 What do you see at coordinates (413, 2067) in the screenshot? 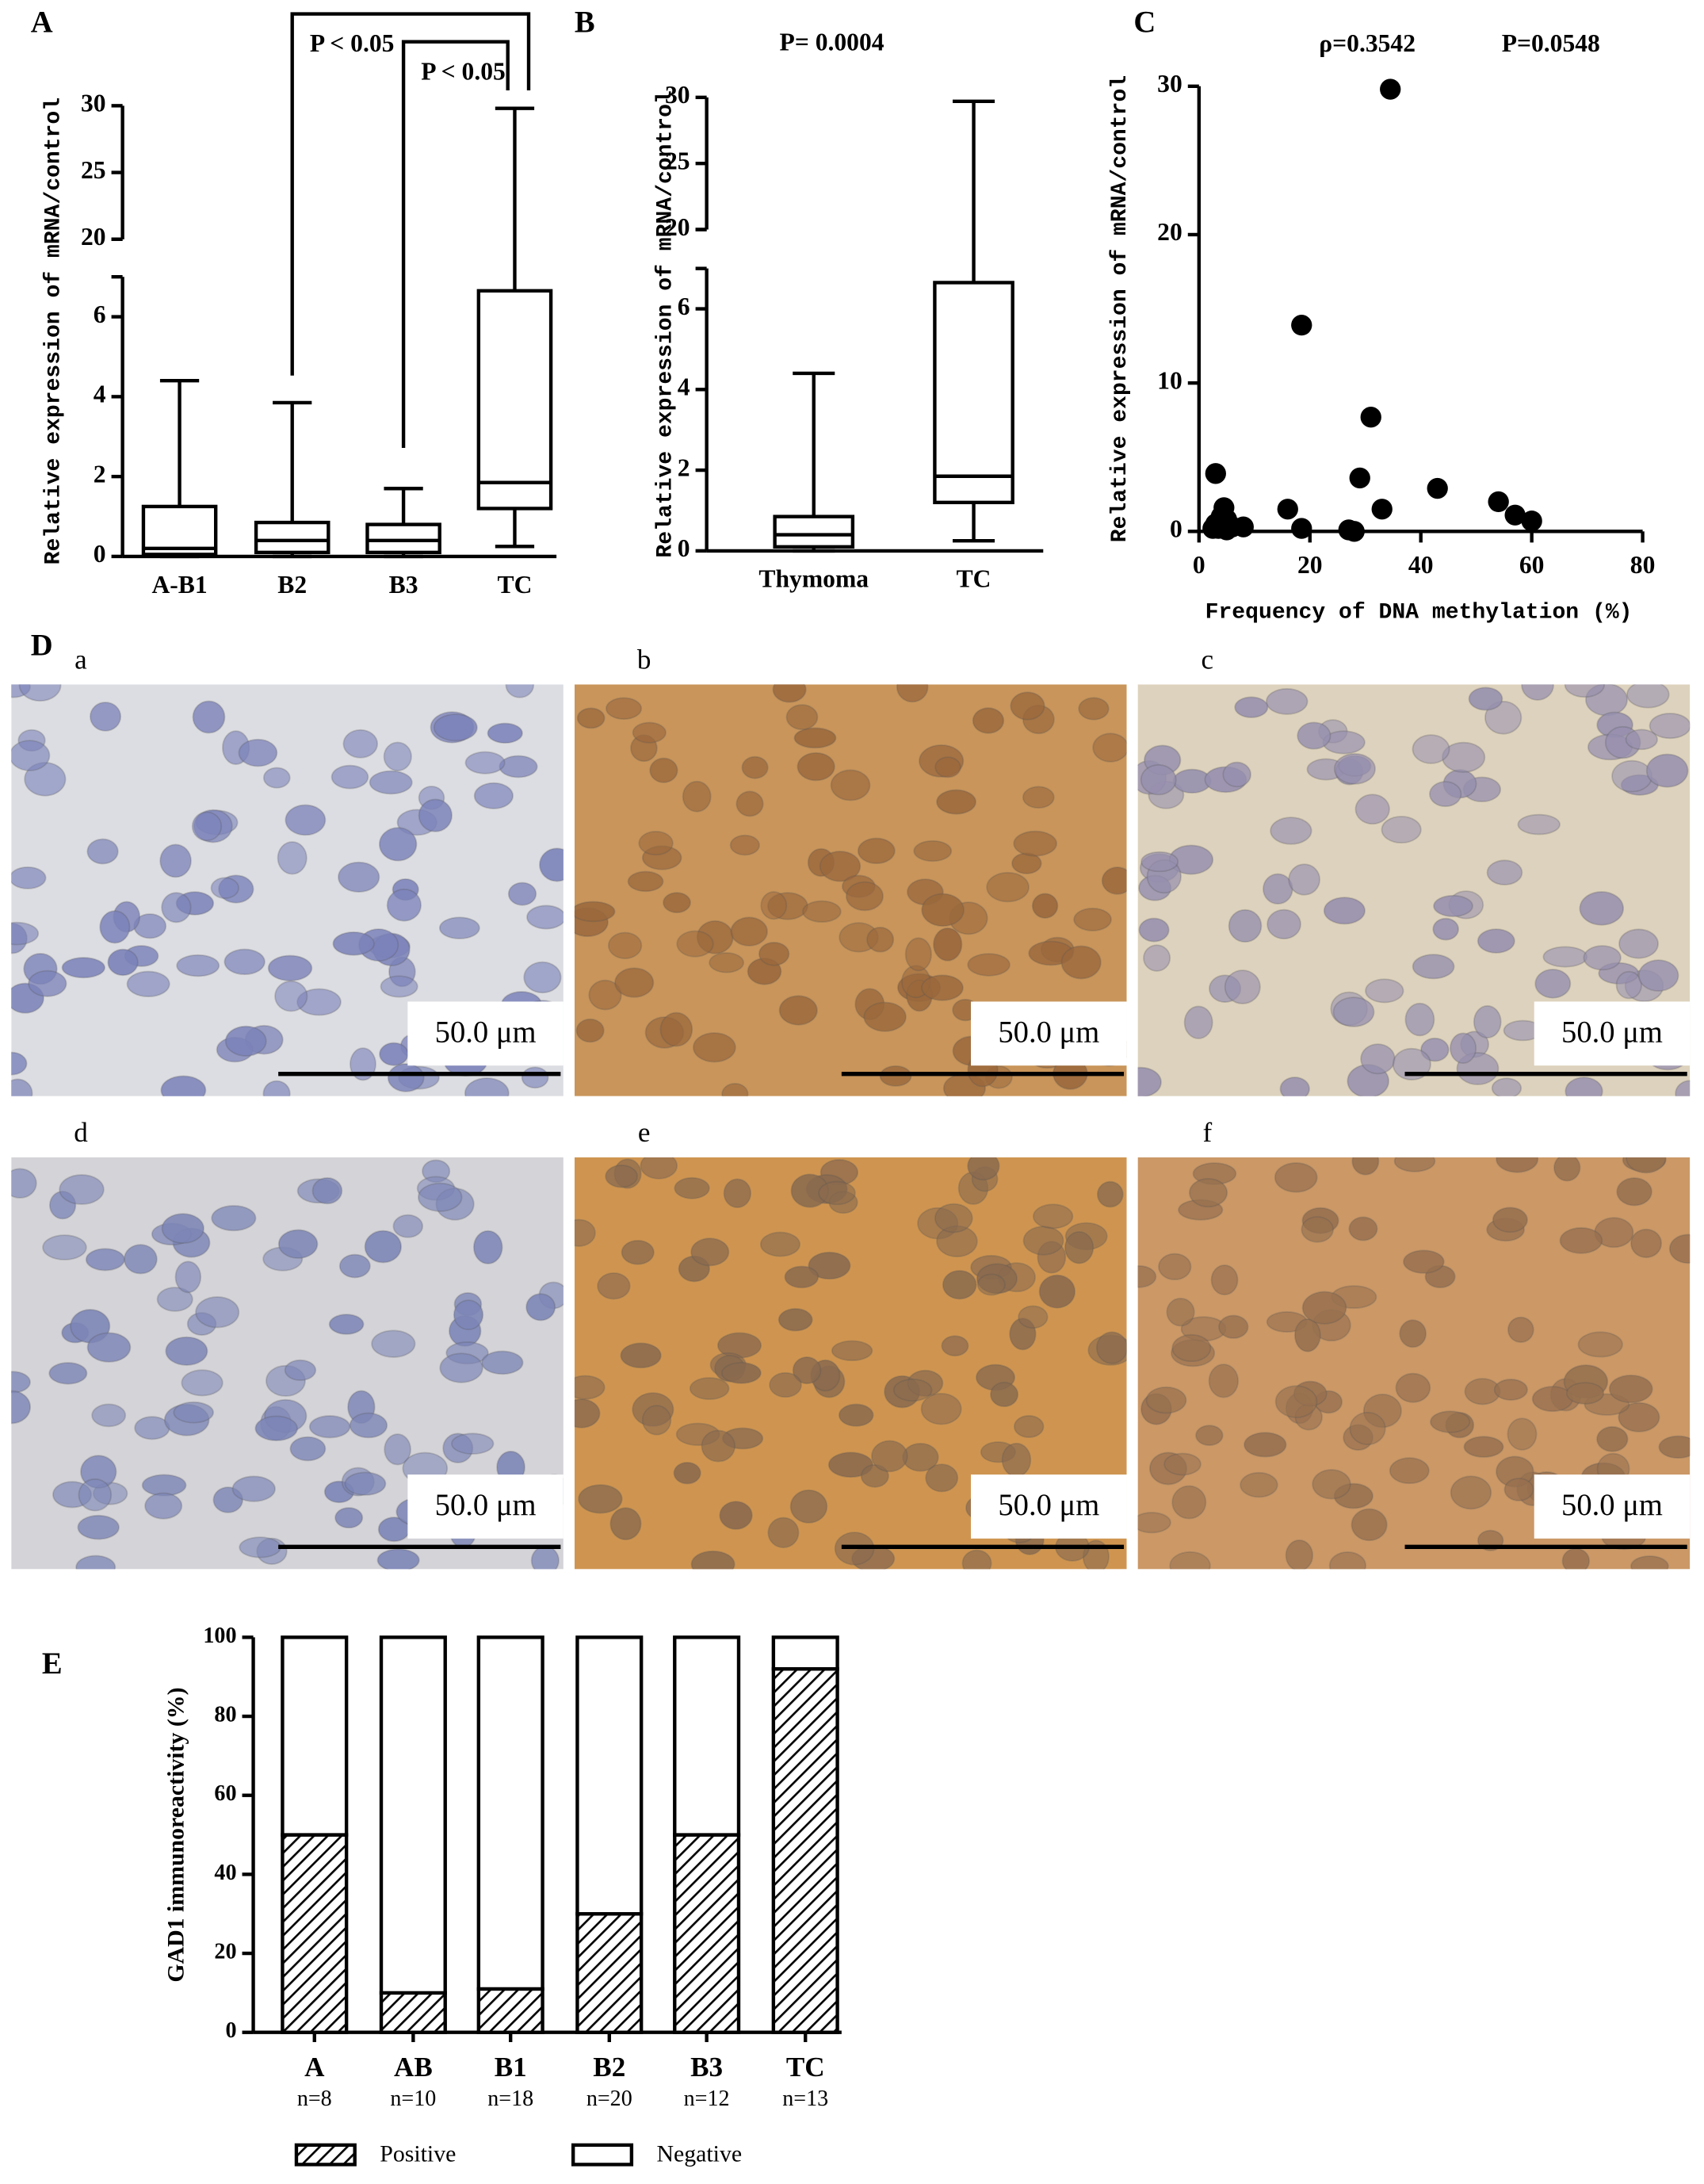
I see `x-tick-label: AB` at bounding box center [413, 2067].